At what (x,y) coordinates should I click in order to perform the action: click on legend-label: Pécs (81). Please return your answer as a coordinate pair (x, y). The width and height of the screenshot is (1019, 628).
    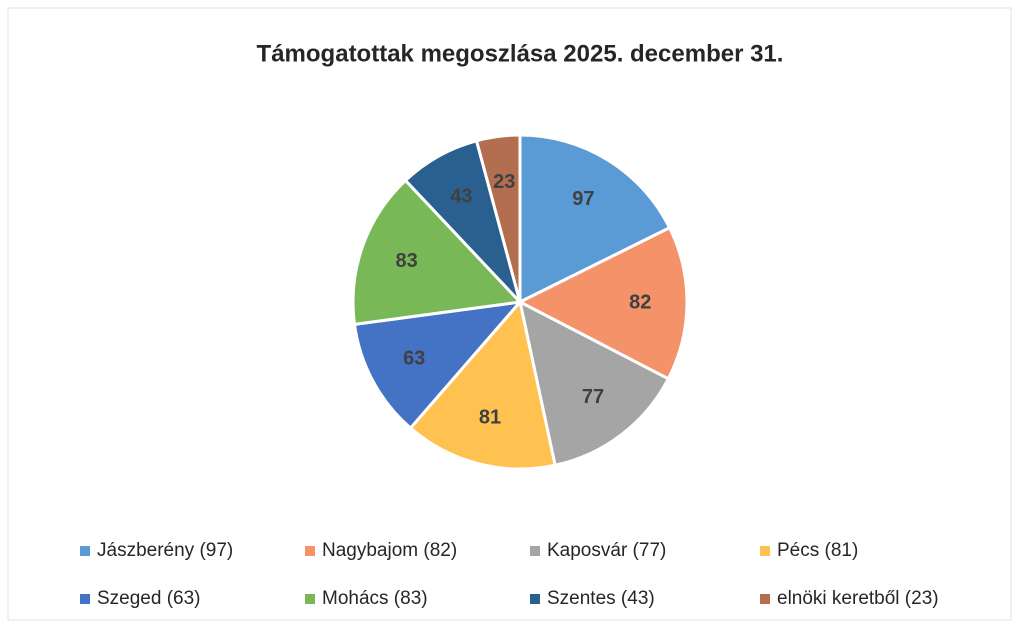
    Looking at the image, I should click on (817, 550).